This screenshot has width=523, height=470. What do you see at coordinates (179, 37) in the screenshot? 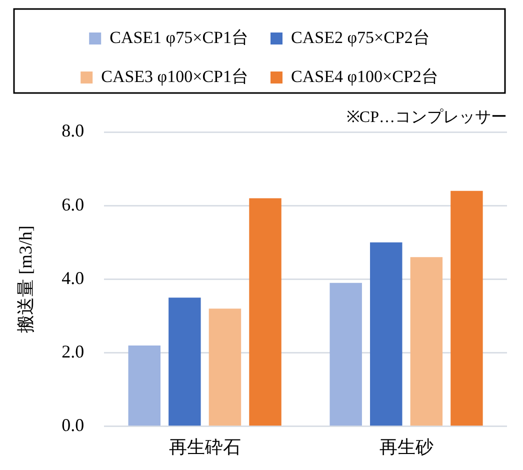
I see `legend-label: CASE1 φ75×CP1台` at bounding box center [179, 37].